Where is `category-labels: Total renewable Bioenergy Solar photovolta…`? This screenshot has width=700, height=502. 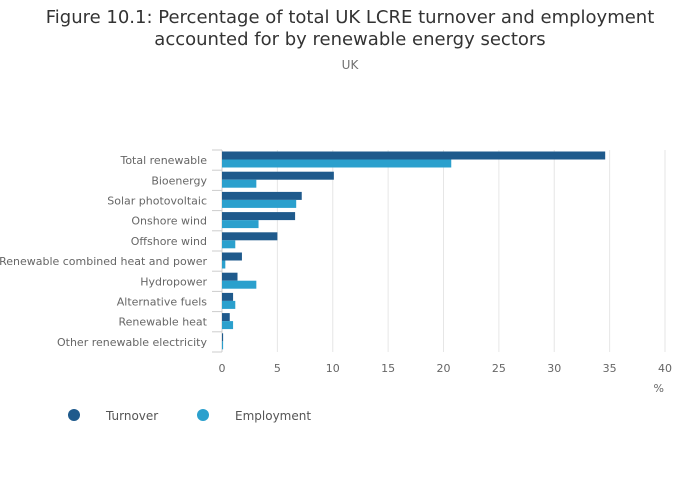
category-labels: Total renewable Bioenergy Solar photovolta… is located at coordinates (104, 251).